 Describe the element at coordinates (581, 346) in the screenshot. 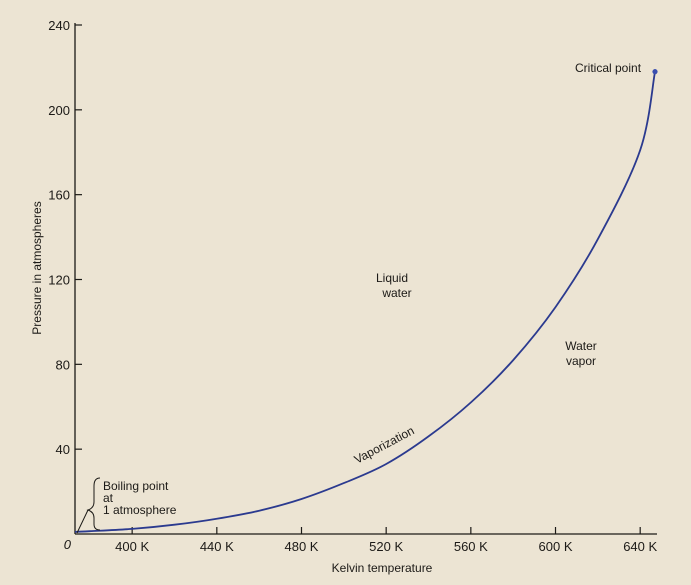

I see `vapor-region-label-line1: Water` at that location.